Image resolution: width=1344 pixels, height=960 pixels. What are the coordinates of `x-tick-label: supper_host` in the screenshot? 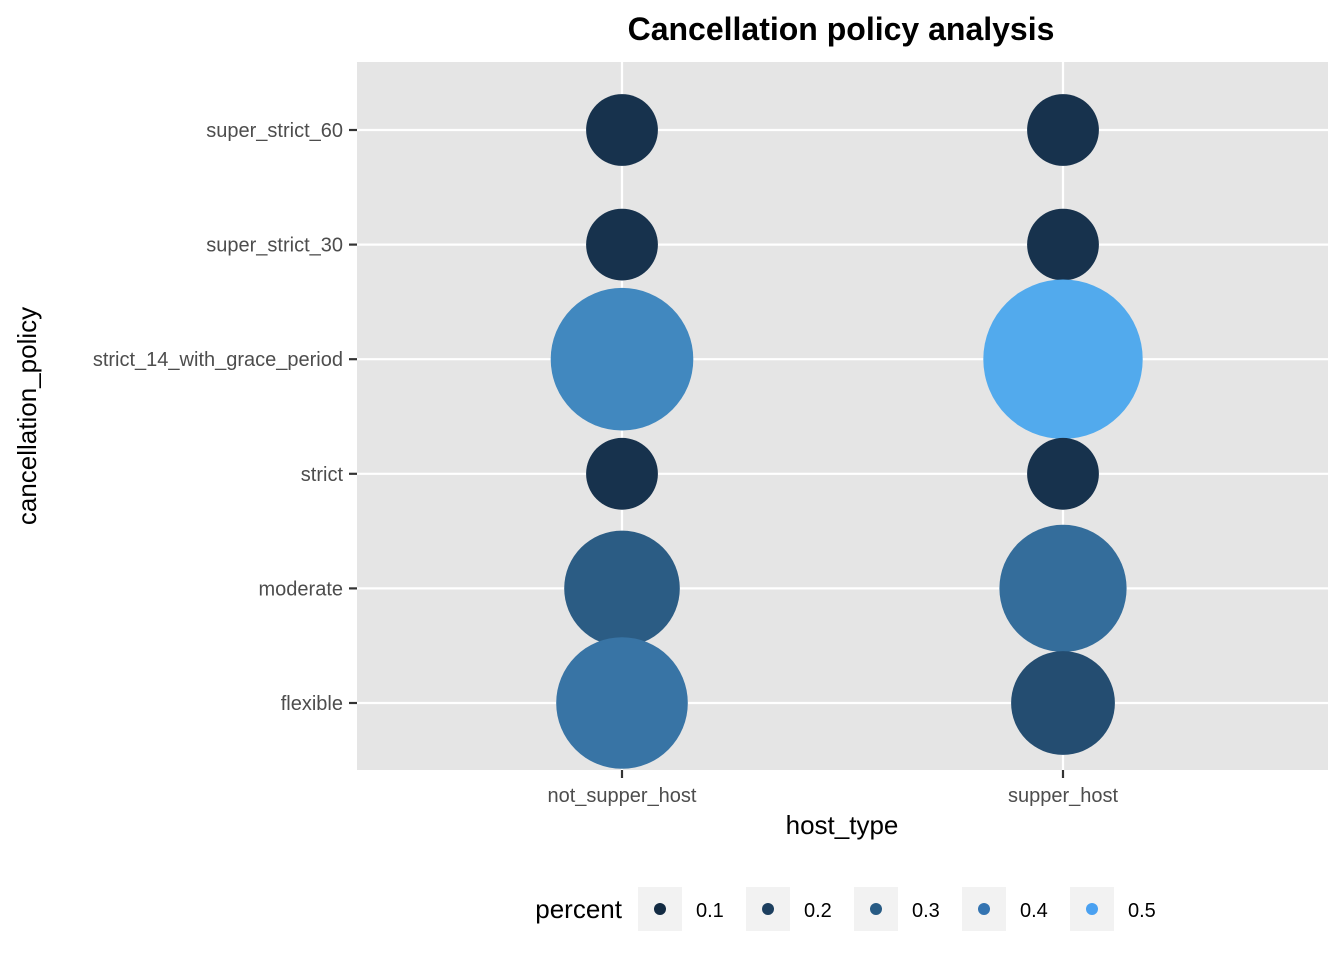 It's located at (1063, 796).